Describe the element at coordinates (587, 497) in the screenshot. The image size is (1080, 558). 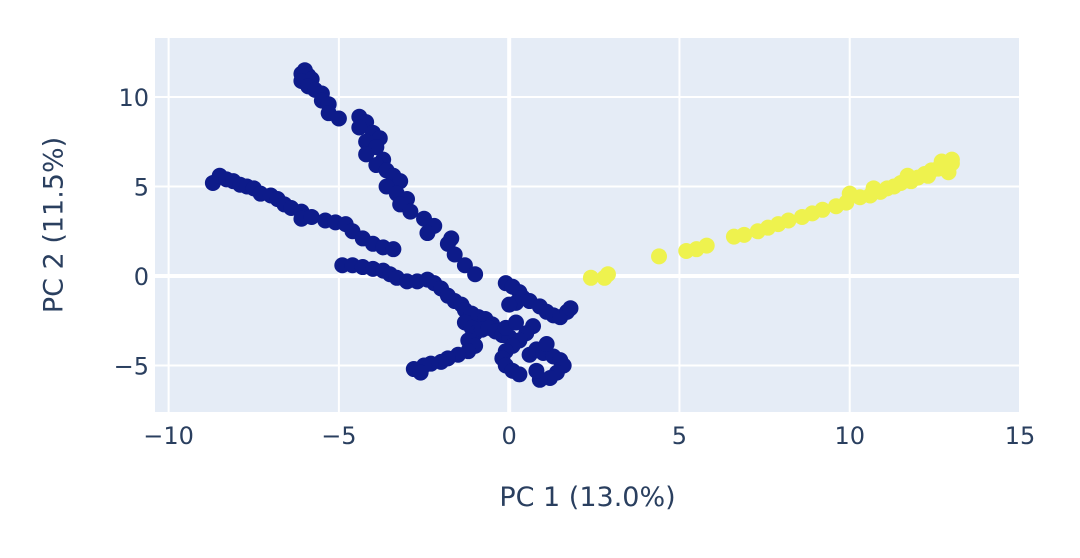
I see `x-axis-title: PC 1 (13.0%)` at that location.